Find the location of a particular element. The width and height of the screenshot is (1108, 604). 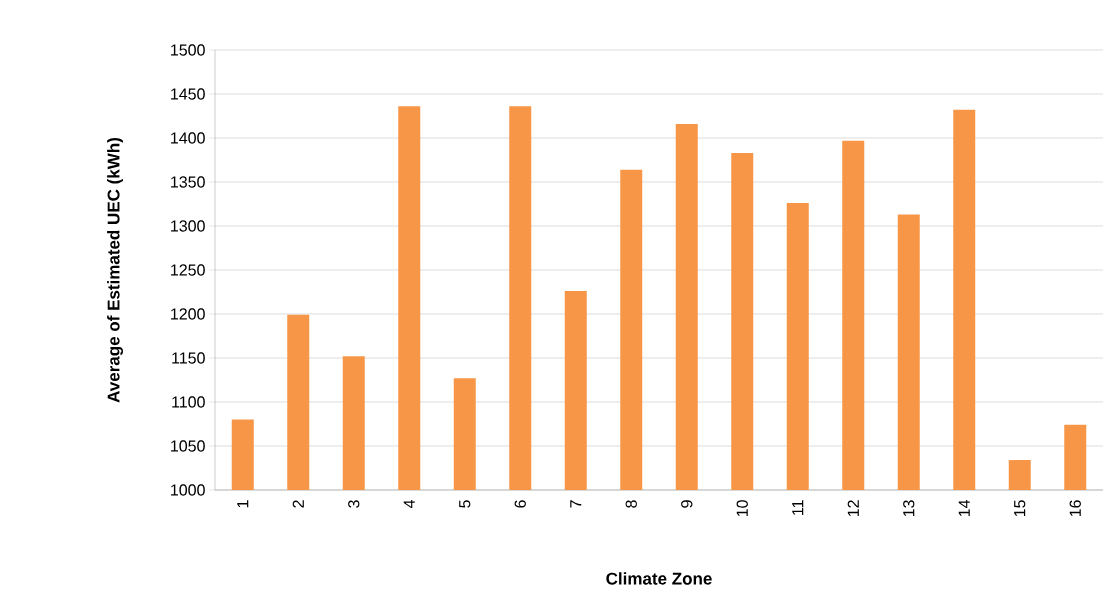

y-tick-label: 1200 is located at coordinates (188, 314).